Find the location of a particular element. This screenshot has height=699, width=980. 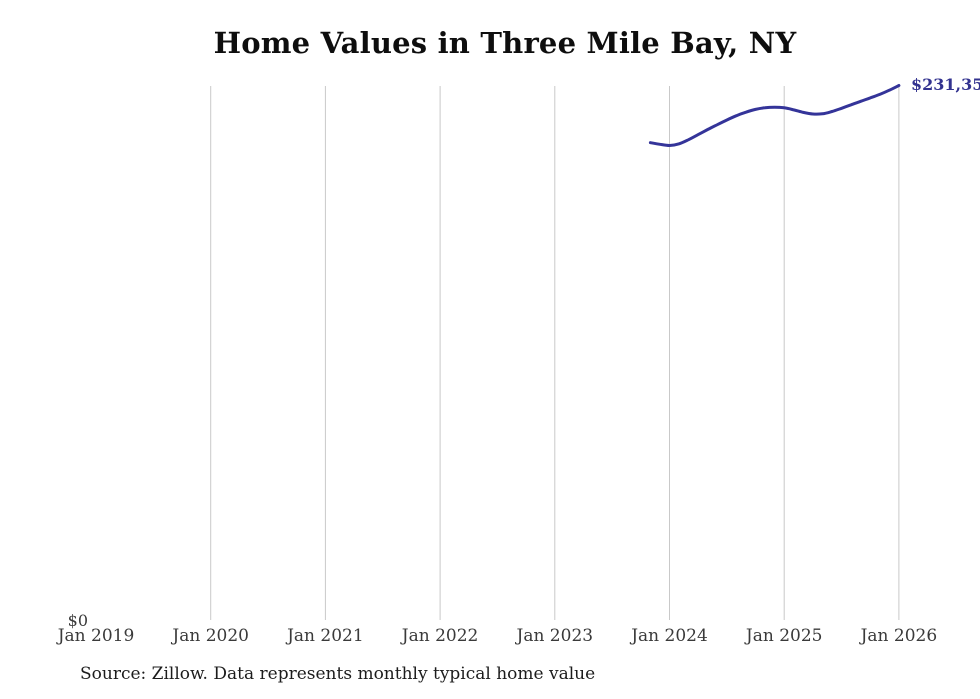

x-tick-label-jan-2020: Jan 2020 is located at coordinates (210, 636).